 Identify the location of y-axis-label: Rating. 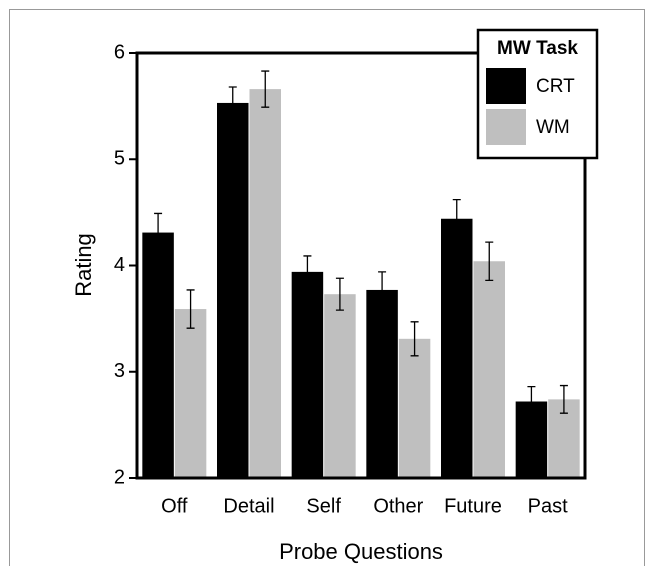
(83, 265).